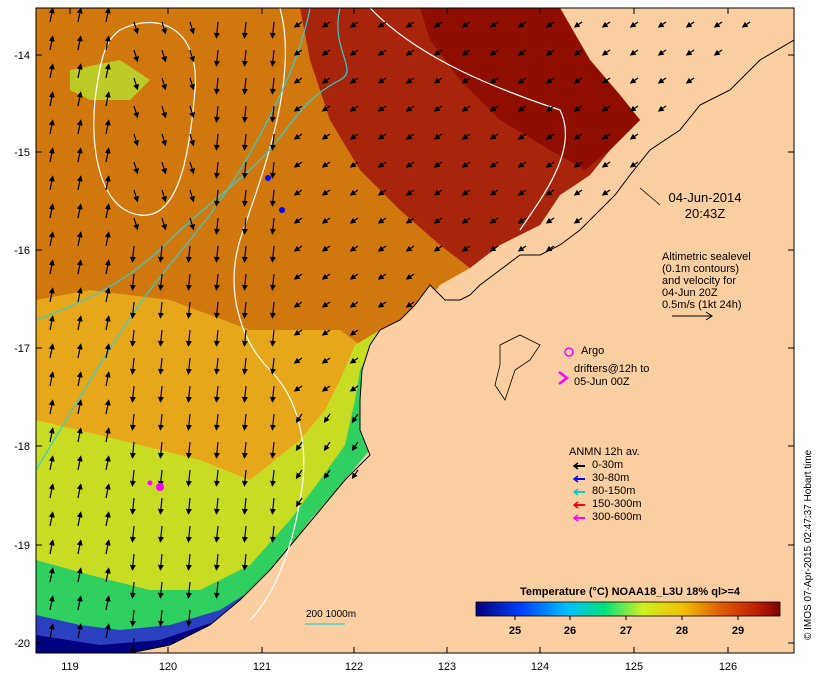 This screenshot has width=820, height=680. I want to click on colorbar-tick-label: 28, so click(682, 631).